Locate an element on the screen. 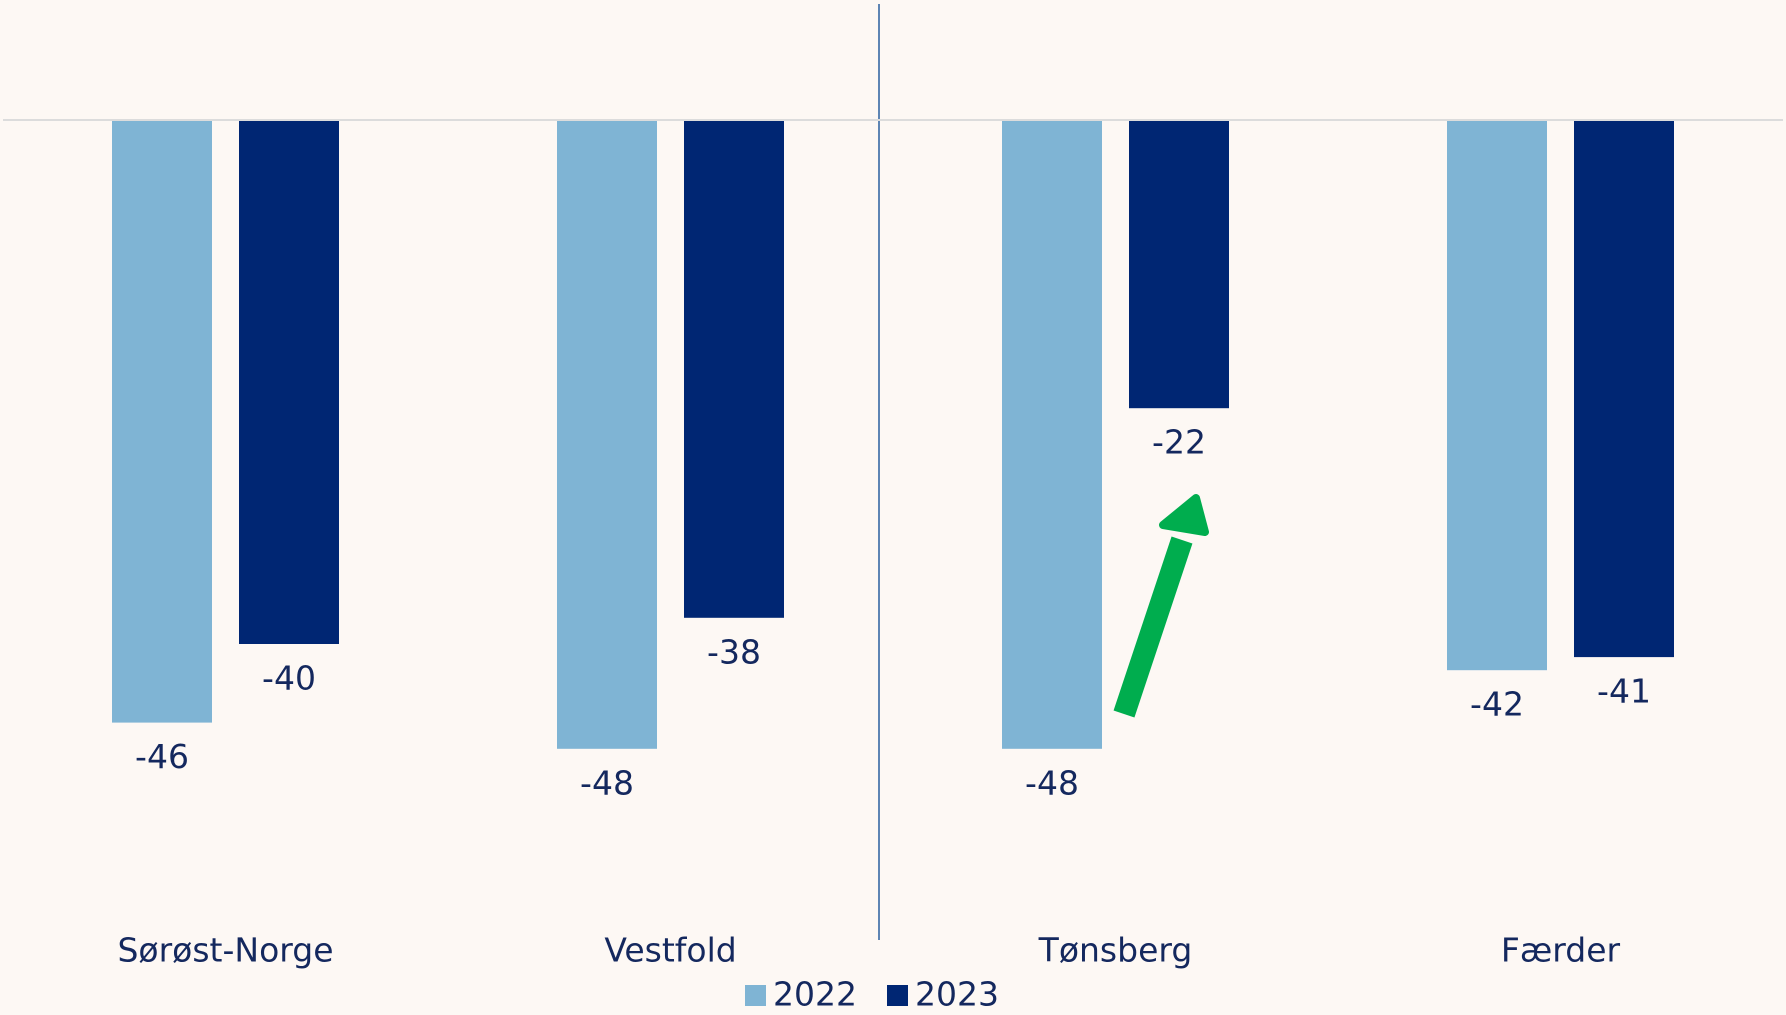 Image resolution: width=1786 pixels, height=1015 pixels. data-label: -22 is located at coordinates (1179, 442).